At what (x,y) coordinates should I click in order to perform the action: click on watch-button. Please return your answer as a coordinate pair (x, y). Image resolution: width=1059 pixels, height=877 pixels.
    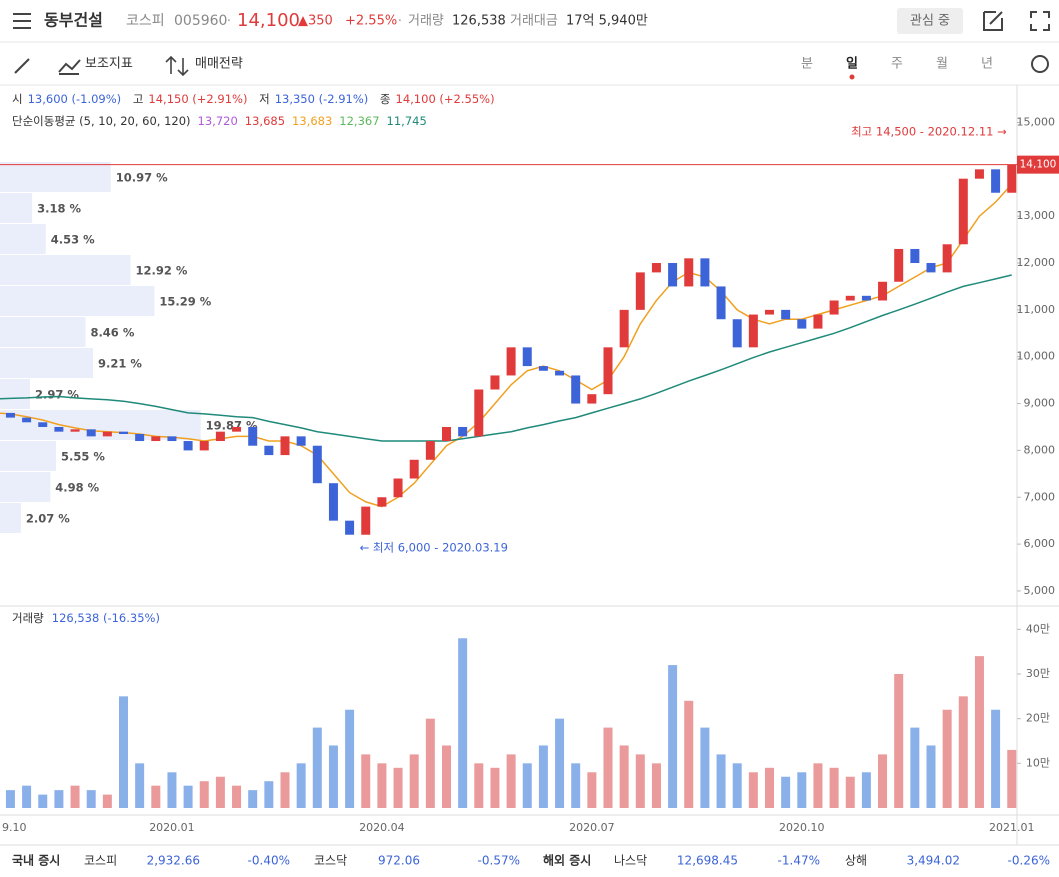
    Looking at the image, I should click on (930, 21).